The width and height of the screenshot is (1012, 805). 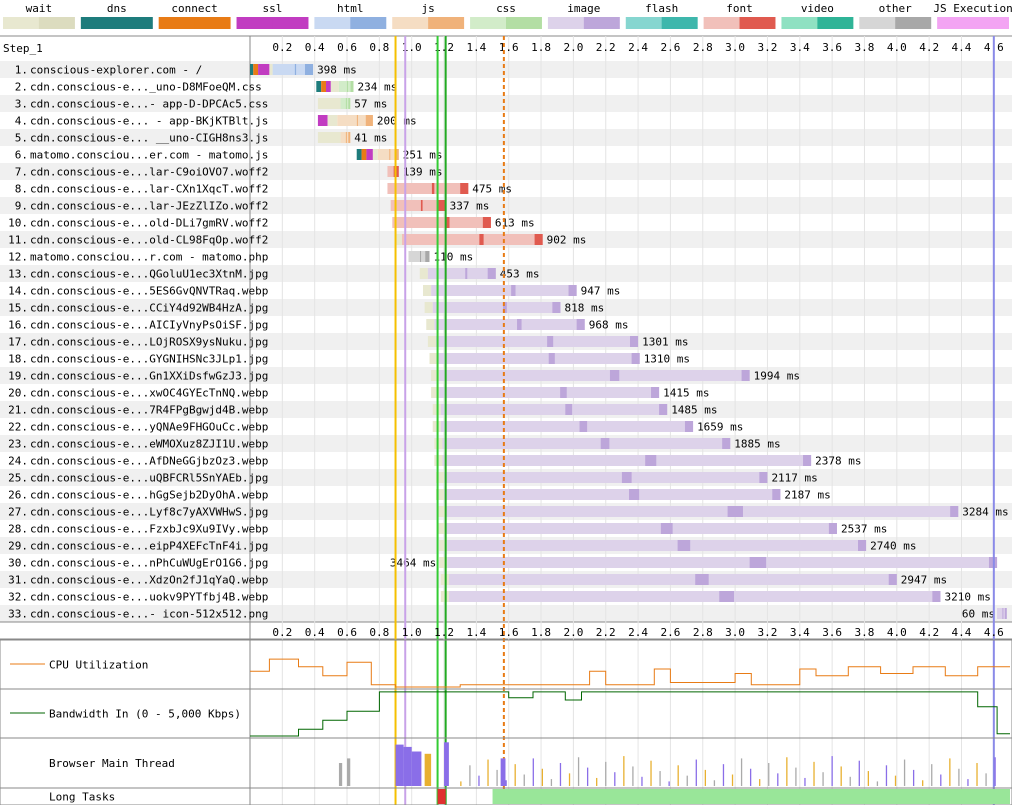 I want to click on request-label: cdn.conscious-e...xwOC4GYEcTnNQ.webp, so click(x=149, y=393).